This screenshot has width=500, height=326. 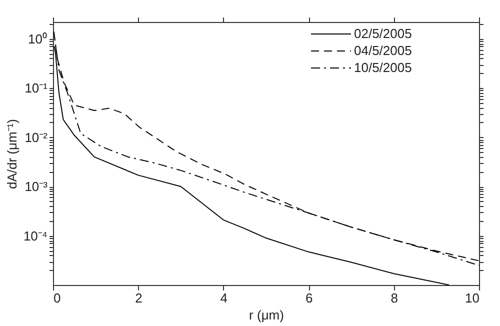 What do you see at coordinates (57, 298) in the screenshot?
I see `x-tick-label: 0` at bounding box center [57, 298].